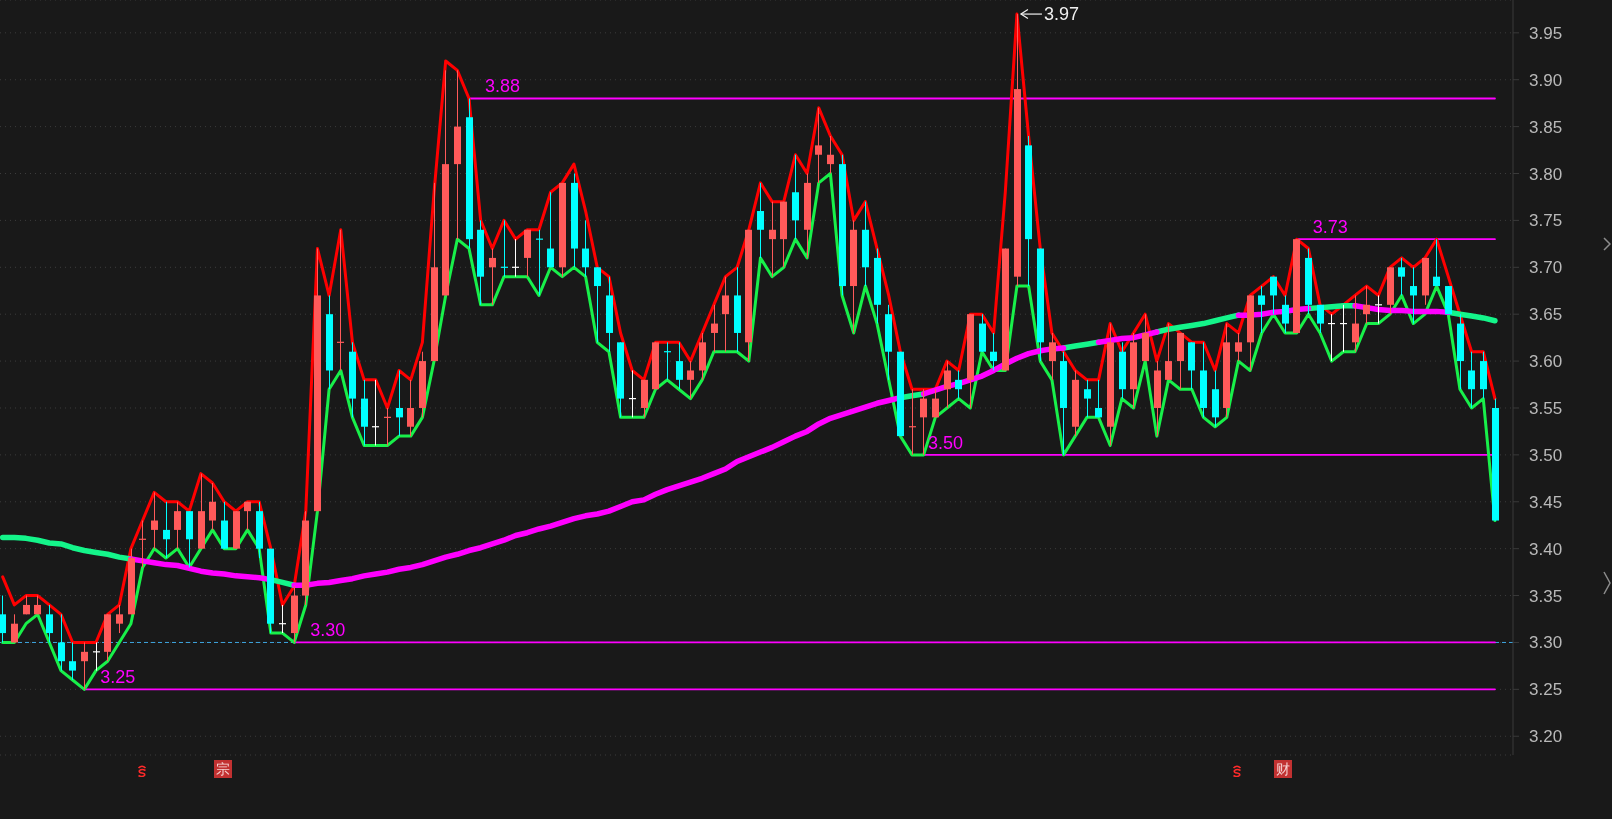 This screenshot has width=1612, height=819. Describe the element at coordinates (1546, 643) in the screenshot. I see `y-tick-label: 3.30` at that location.